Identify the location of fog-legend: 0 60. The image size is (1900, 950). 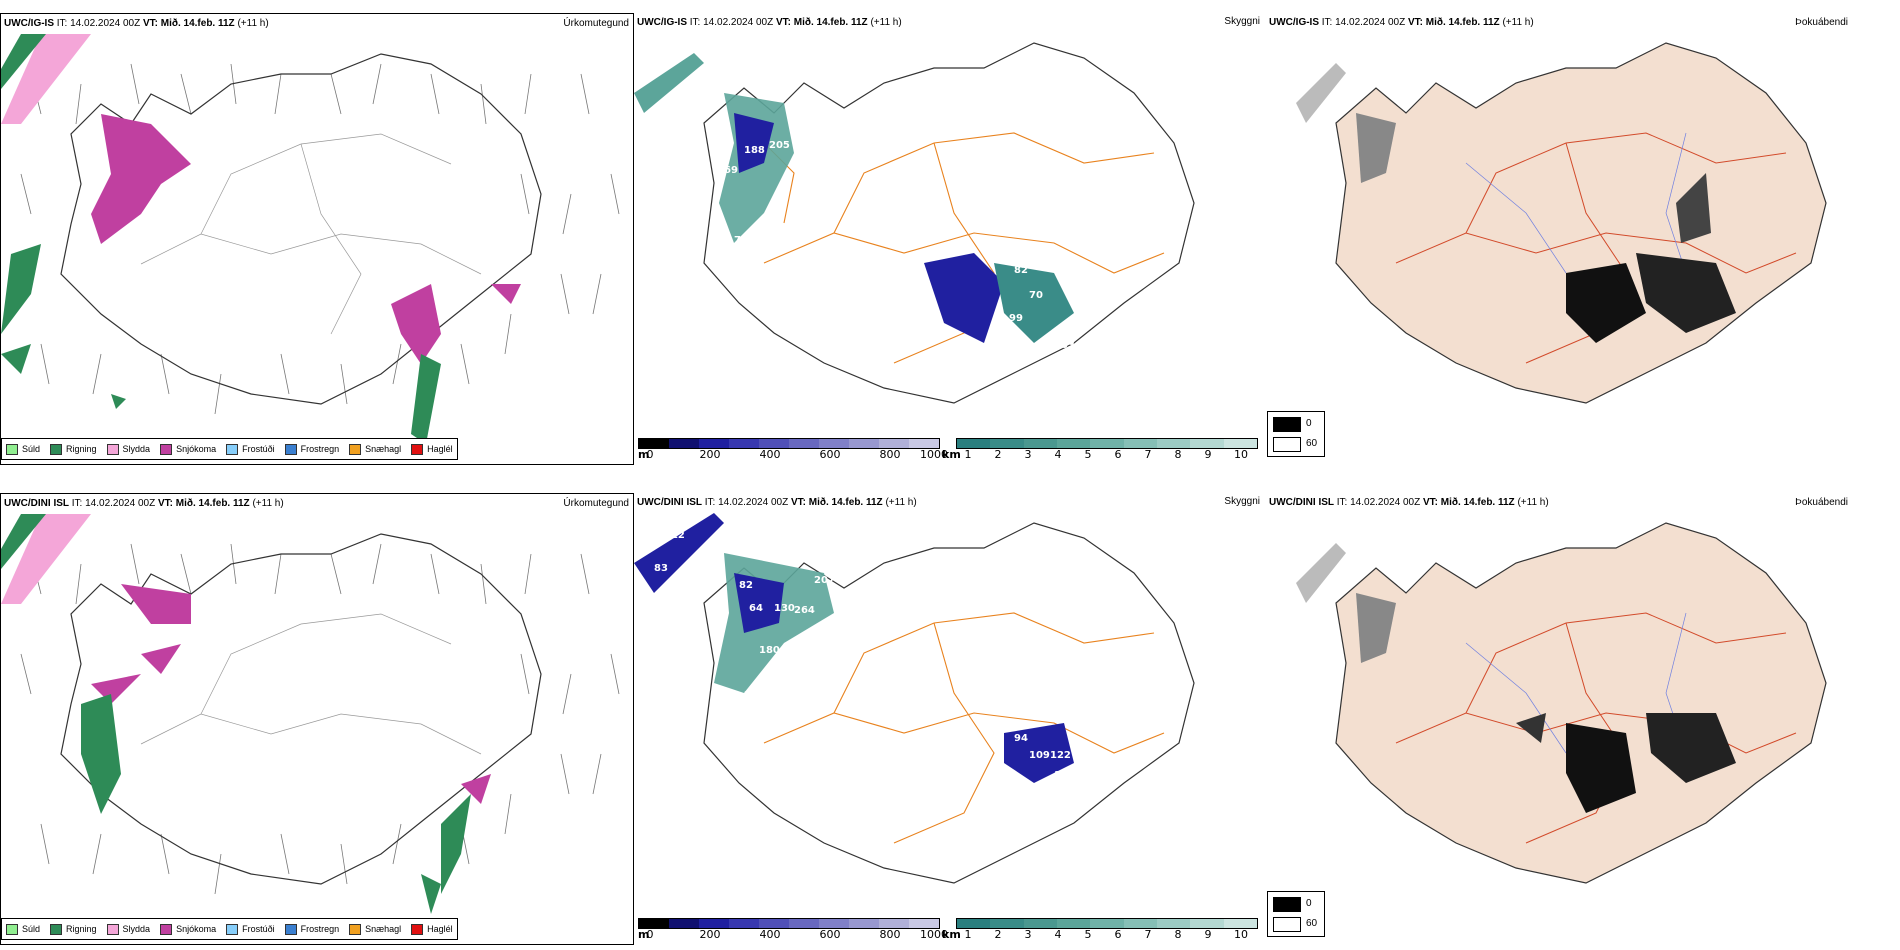
(1296, 434).